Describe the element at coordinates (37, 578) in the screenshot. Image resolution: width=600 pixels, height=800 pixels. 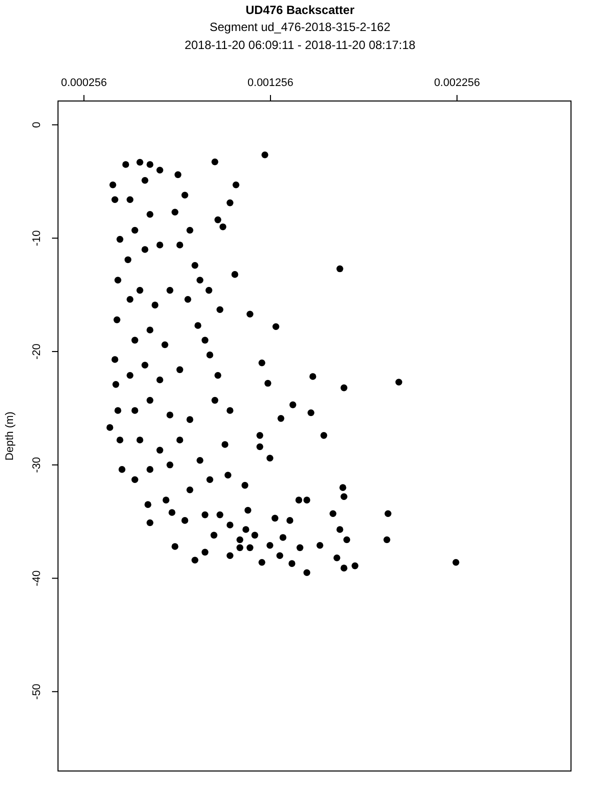
I see `y-tick-label: -40` at that location.